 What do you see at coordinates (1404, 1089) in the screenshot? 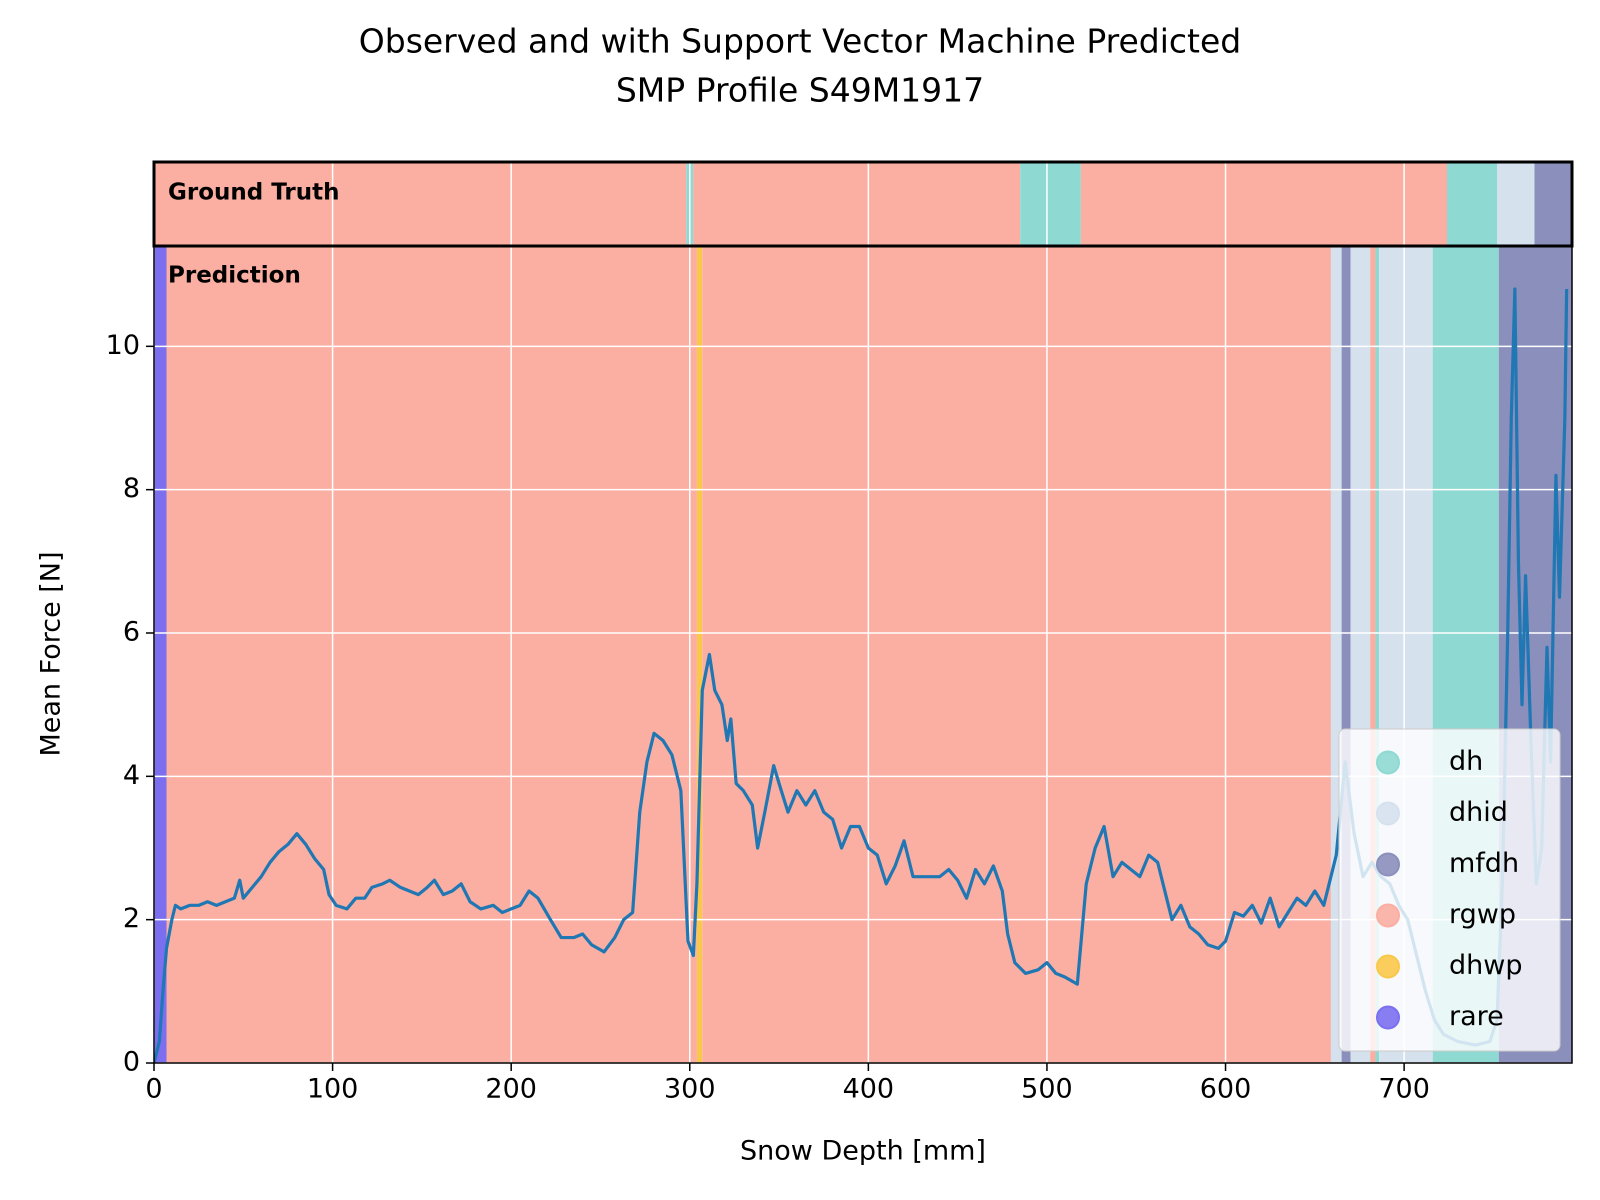
I see `x-tick-label: 700` at bounding box center [1404, 1089].